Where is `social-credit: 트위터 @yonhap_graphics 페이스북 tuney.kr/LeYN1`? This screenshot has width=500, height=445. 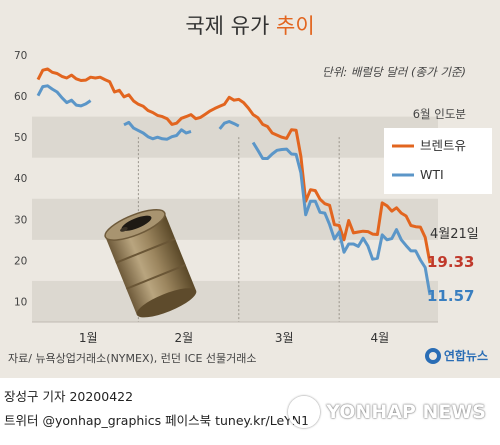 social-credit: 트위터 @yonhap_graphics 페이스북 tuney.kr/LeYN1 is located at coordinates (157, 420).